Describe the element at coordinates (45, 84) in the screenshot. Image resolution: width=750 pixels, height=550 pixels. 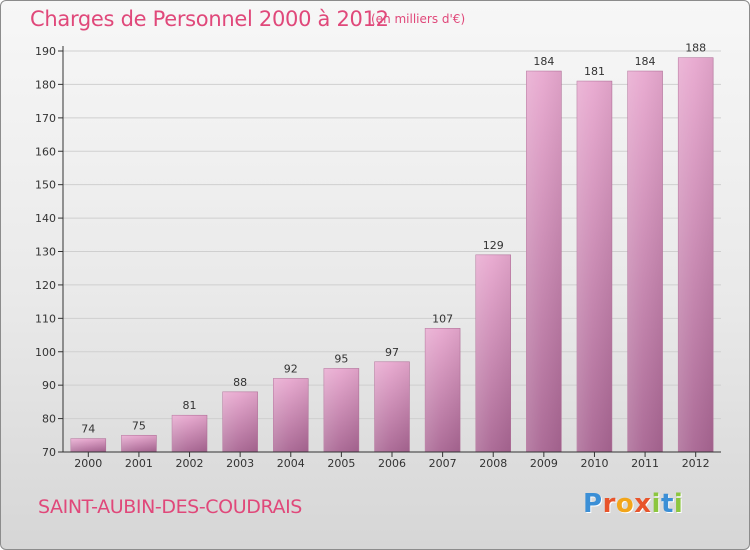
I see `y-tick-label: 180` at that location.